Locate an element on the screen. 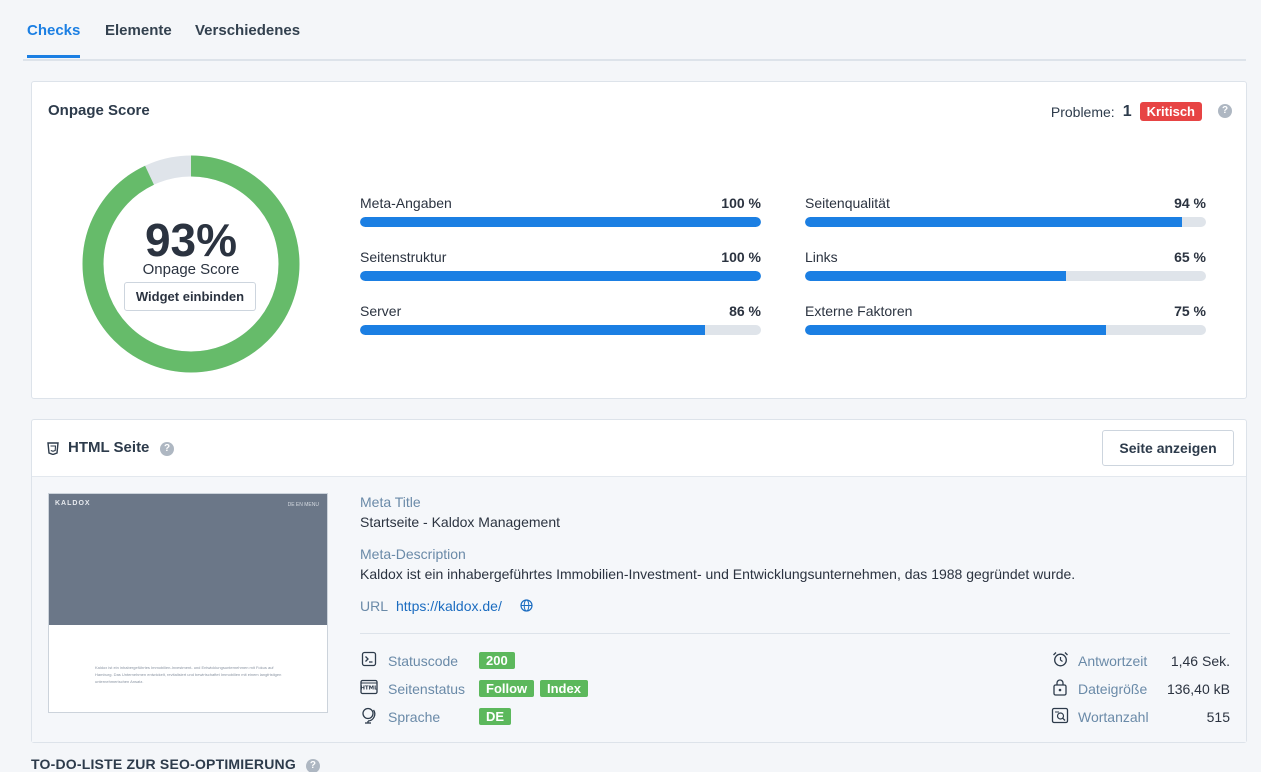 Image resolution: width=1261 pixels, height=772 pixels. wortanzahl-label: Wortanzahl is located at coordinates (1113, 717).